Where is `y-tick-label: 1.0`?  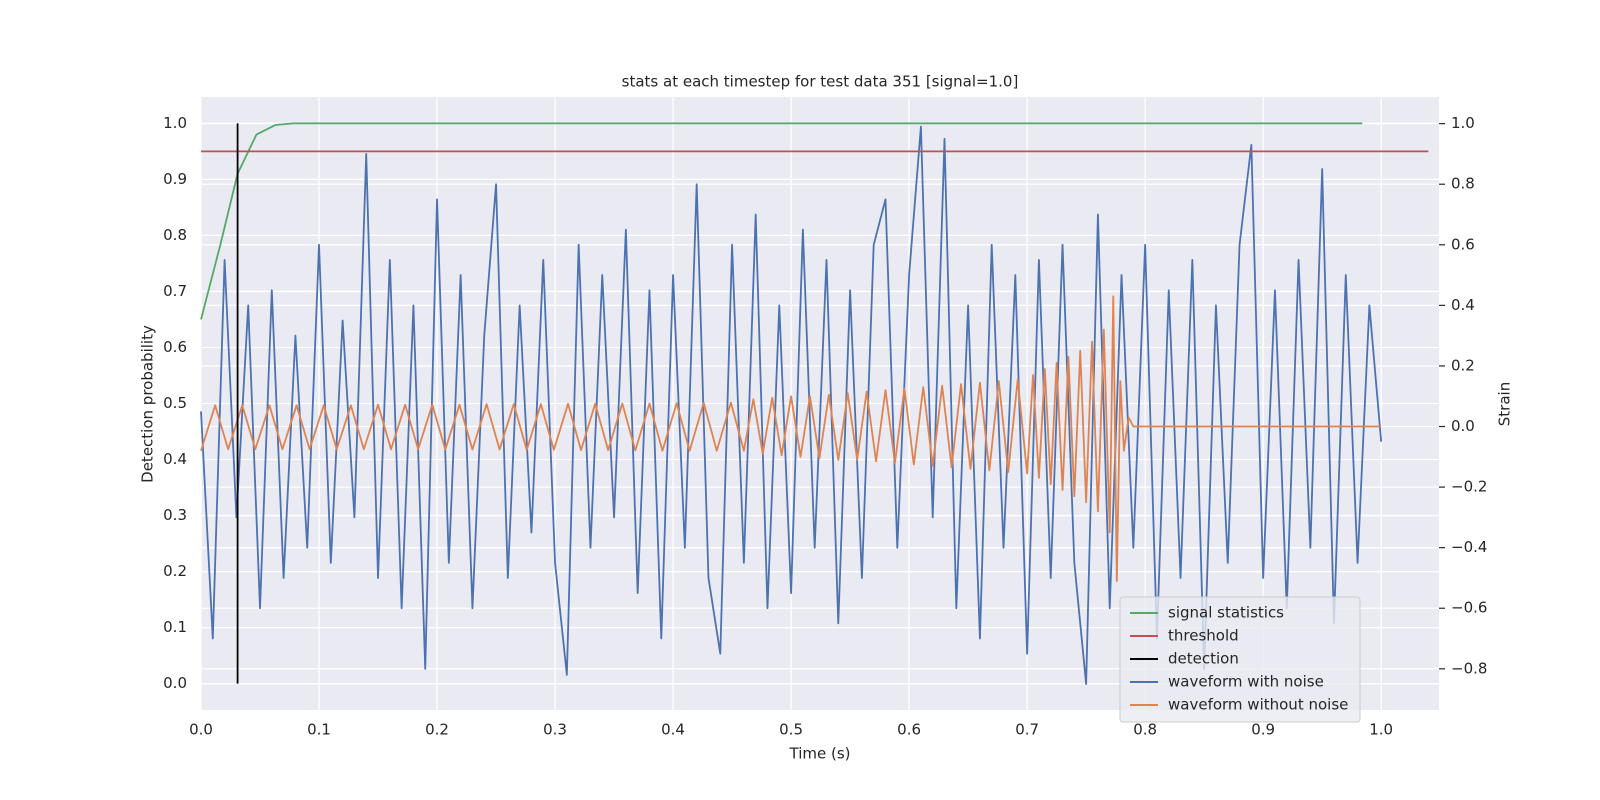 y-tick-label: 1.0 is located at coordinates (175, 123).